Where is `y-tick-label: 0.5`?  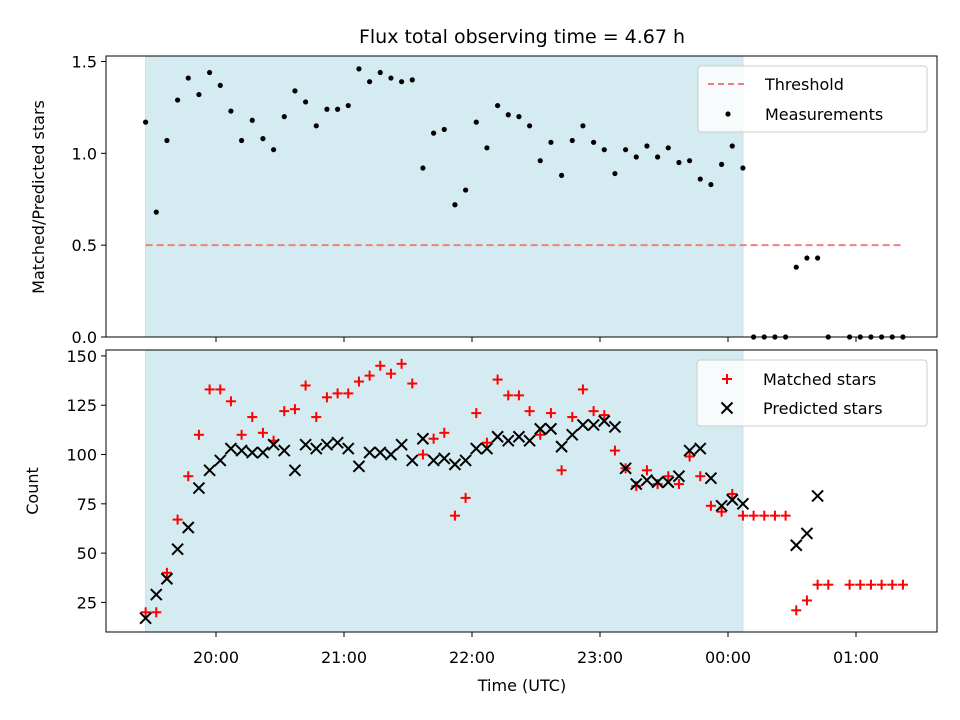 y-tick-label: 0.5 is located at coordinates (84, 245).